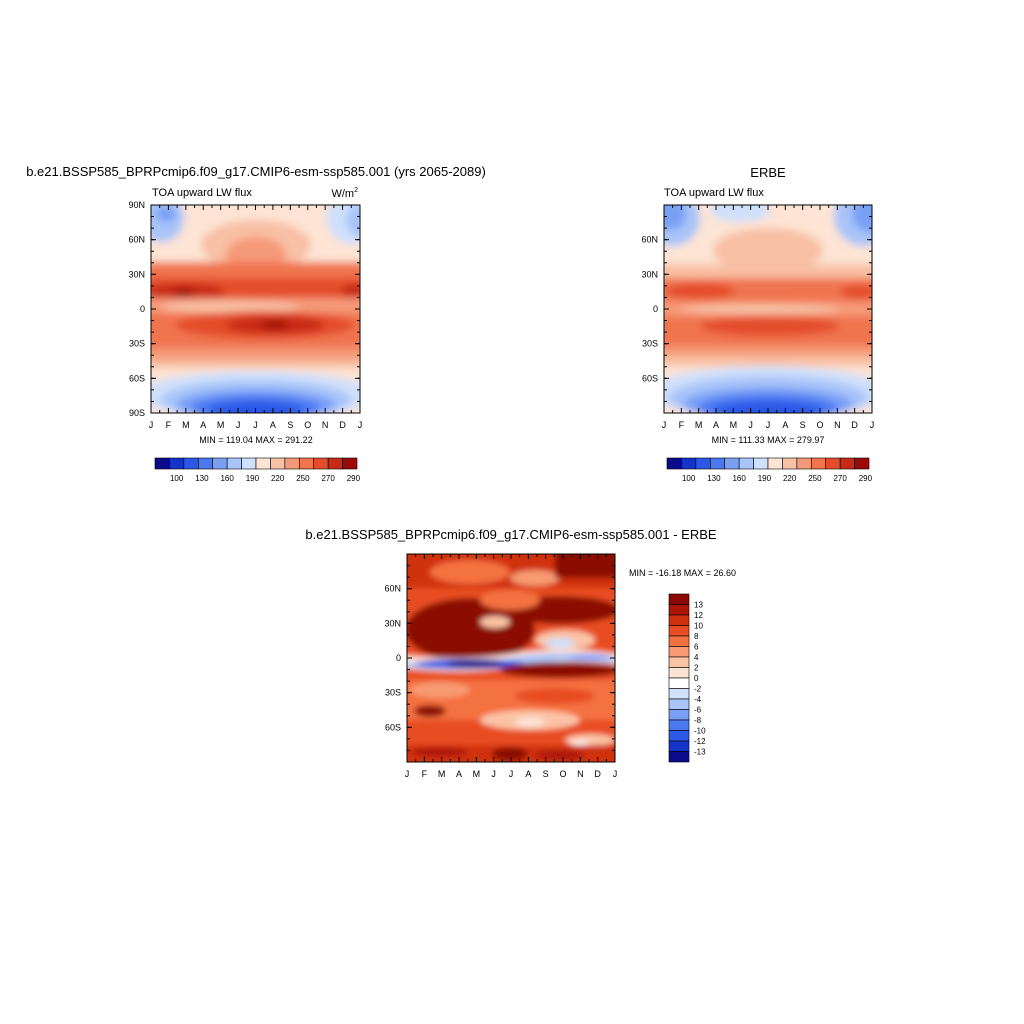 Image resolution: width=1024 pixels, height=1024 pixels. Describe the element at coordinates (255, 309) in the screenshot. I see `panel-model-plot` at that location.